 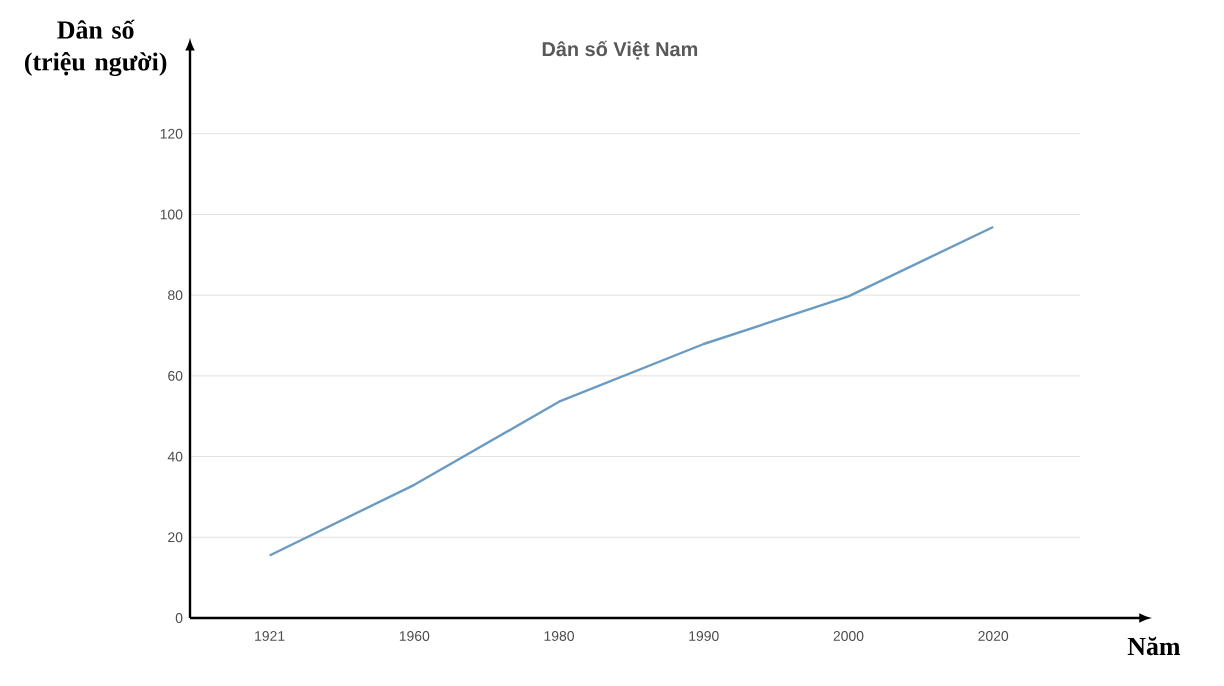 I want to click on y-axis-title: Dân số (triệu người), so click(x=96, y=48).